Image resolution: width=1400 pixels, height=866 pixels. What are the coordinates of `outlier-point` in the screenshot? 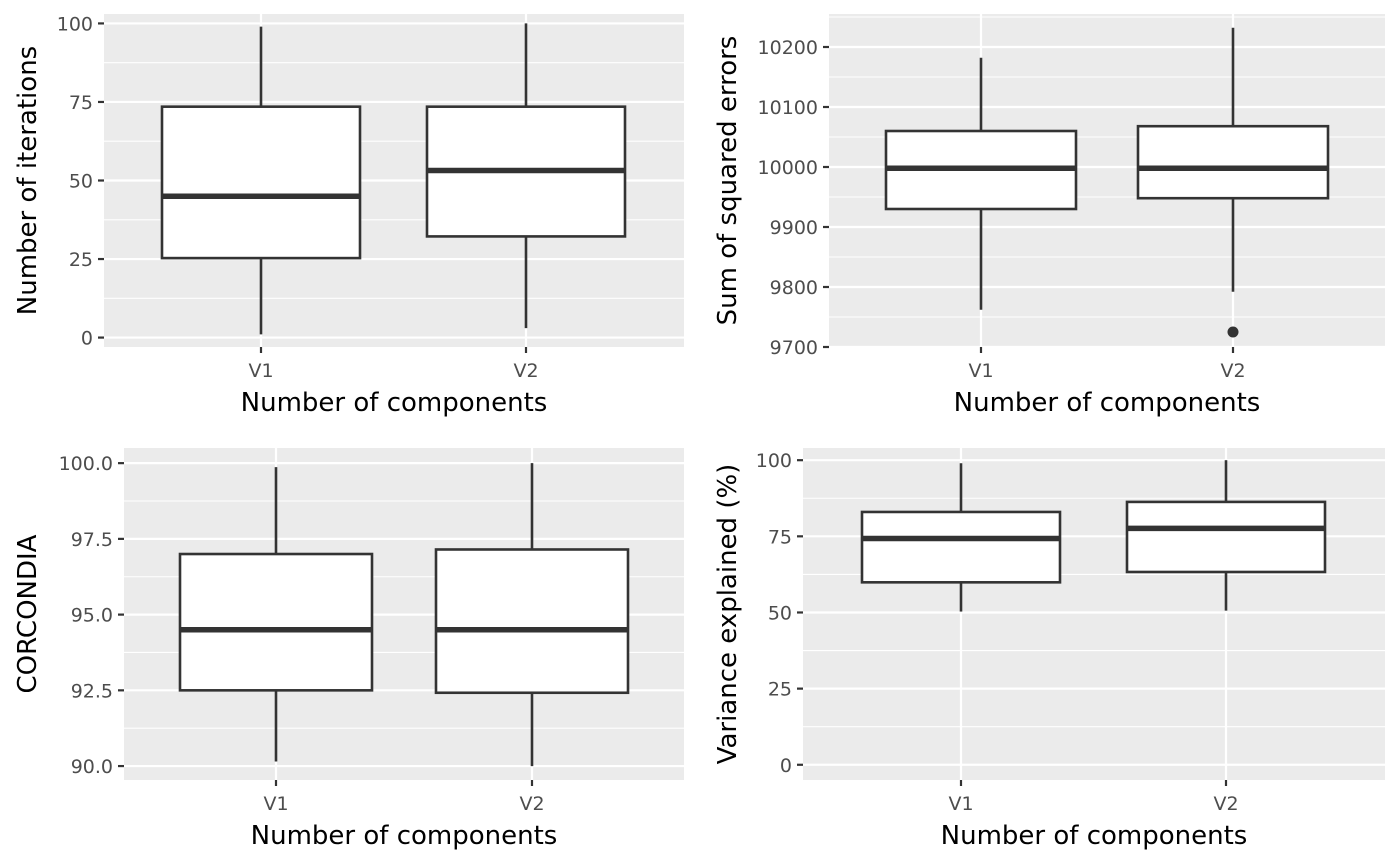 It's located at (1233, 332).